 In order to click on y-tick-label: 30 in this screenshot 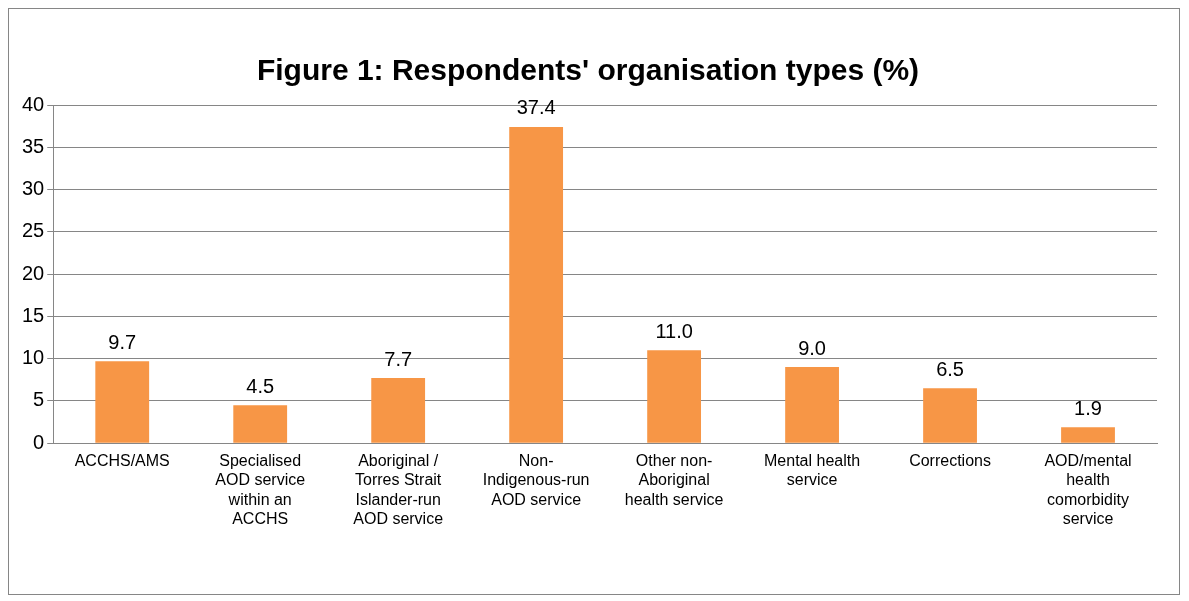, I will do `click(33, 188)`.